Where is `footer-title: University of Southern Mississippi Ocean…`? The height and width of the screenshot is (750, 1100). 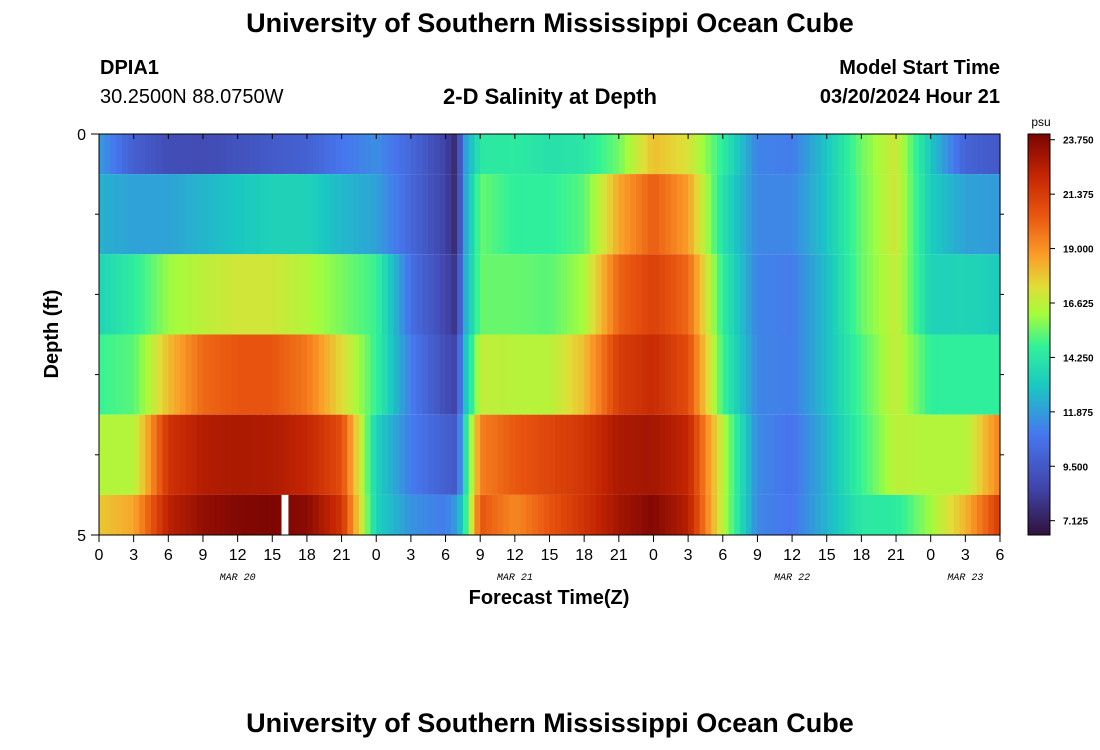 footer-title: University of Southern Mississippi Ocean… is located at coordinates (550, 723).